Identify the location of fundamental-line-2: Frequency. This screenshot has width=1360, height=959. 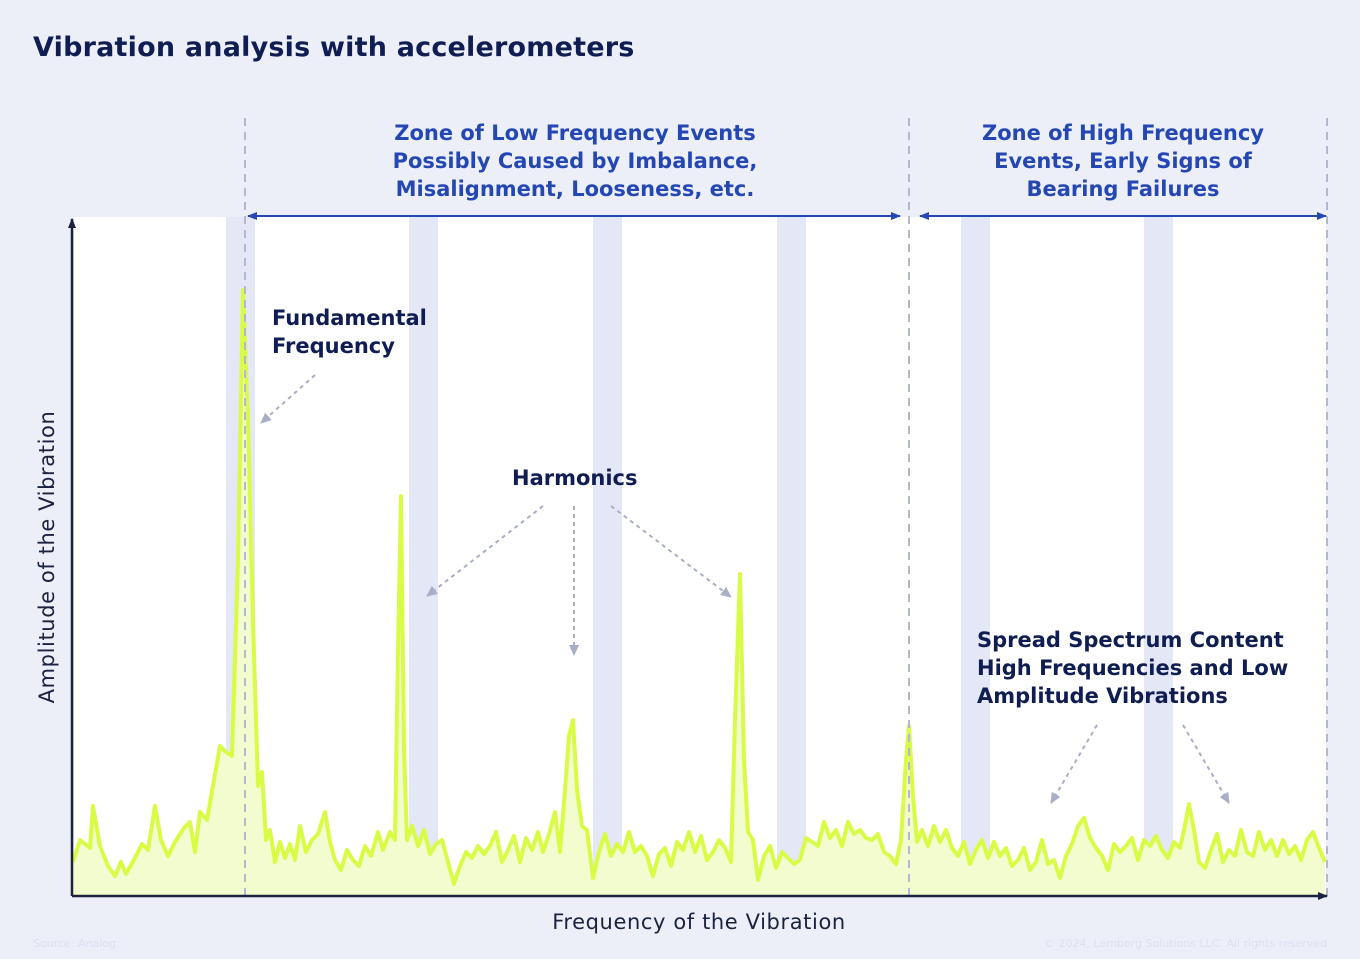
(333, 346).